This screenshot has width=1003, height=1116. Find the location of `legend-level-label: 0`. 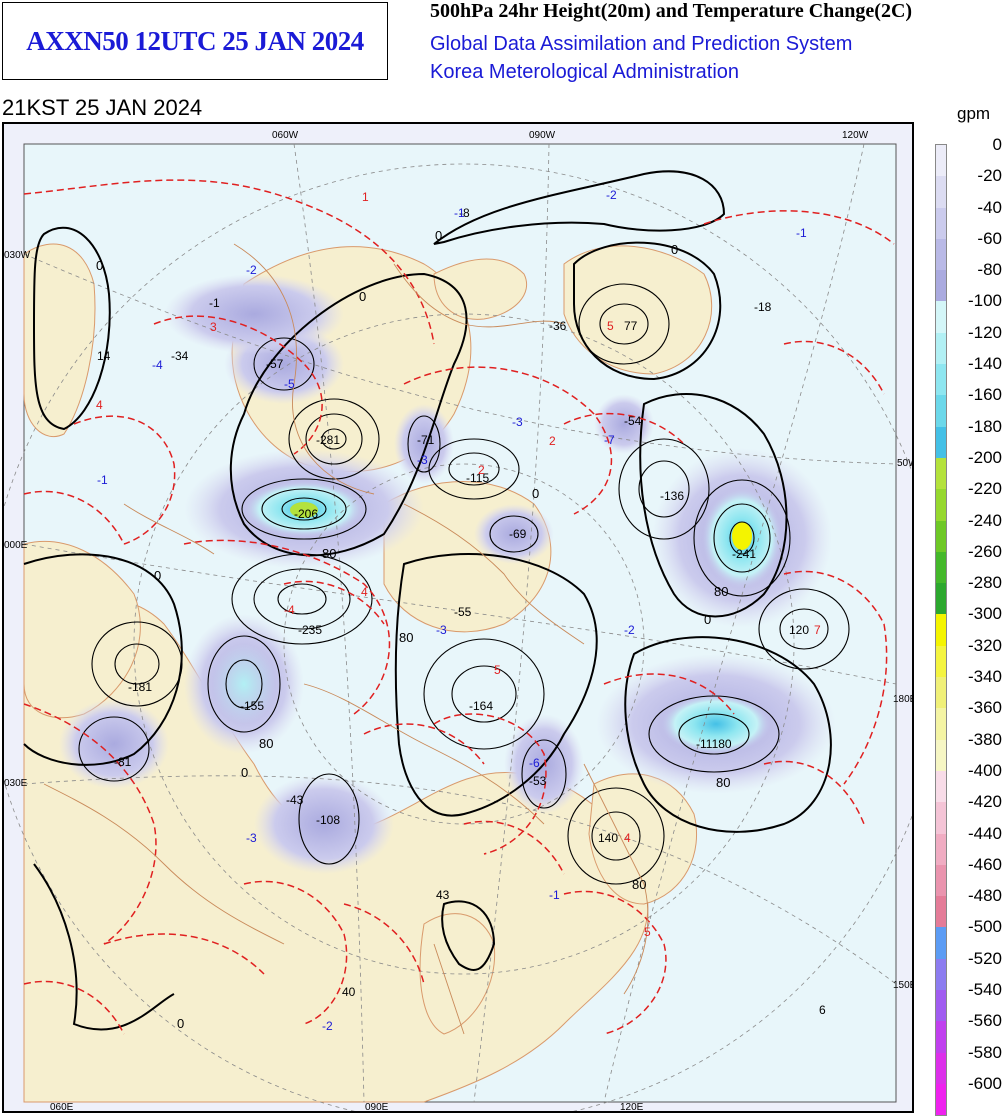

legend-level-label: 0 is located at coordinates (997, 144).